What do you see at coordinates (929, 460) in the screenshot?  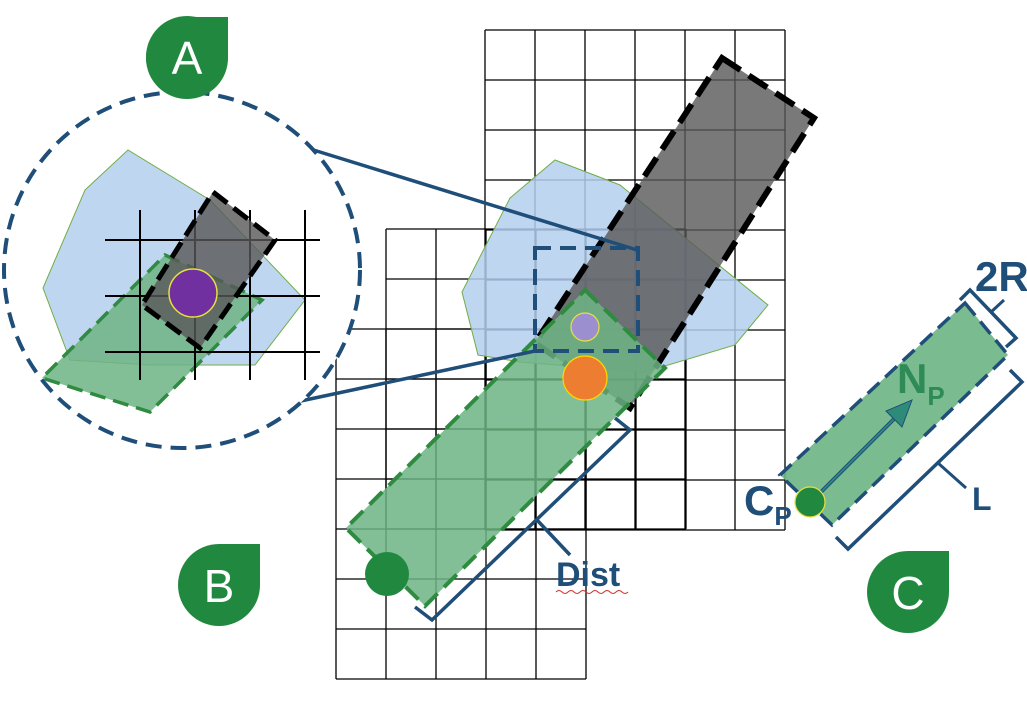 I see `length-bracket` at bounding box center [929, 460].